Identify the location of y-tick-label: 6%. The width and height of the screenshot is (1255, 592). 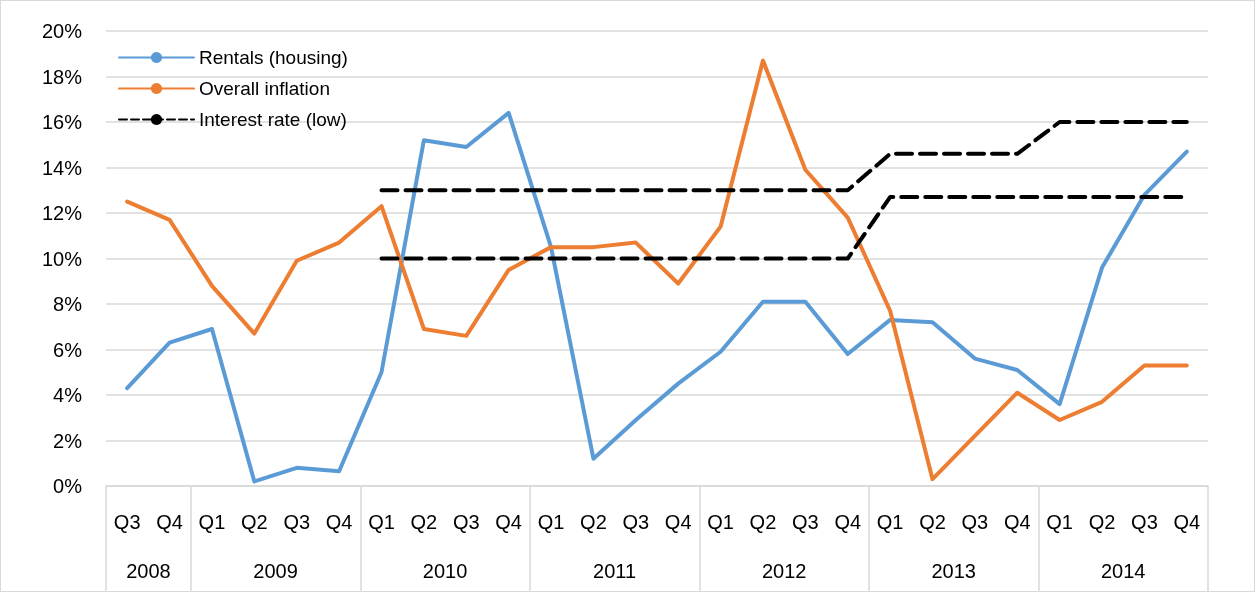
(68, 349).